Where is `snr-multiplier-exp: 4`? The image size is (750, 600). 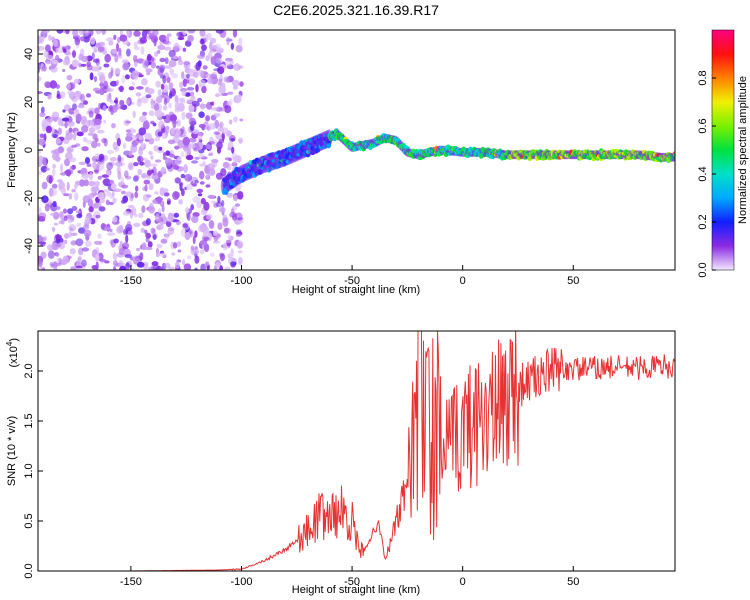
snr-multiplier-exp: 4 is located at coordinates (9, 343).